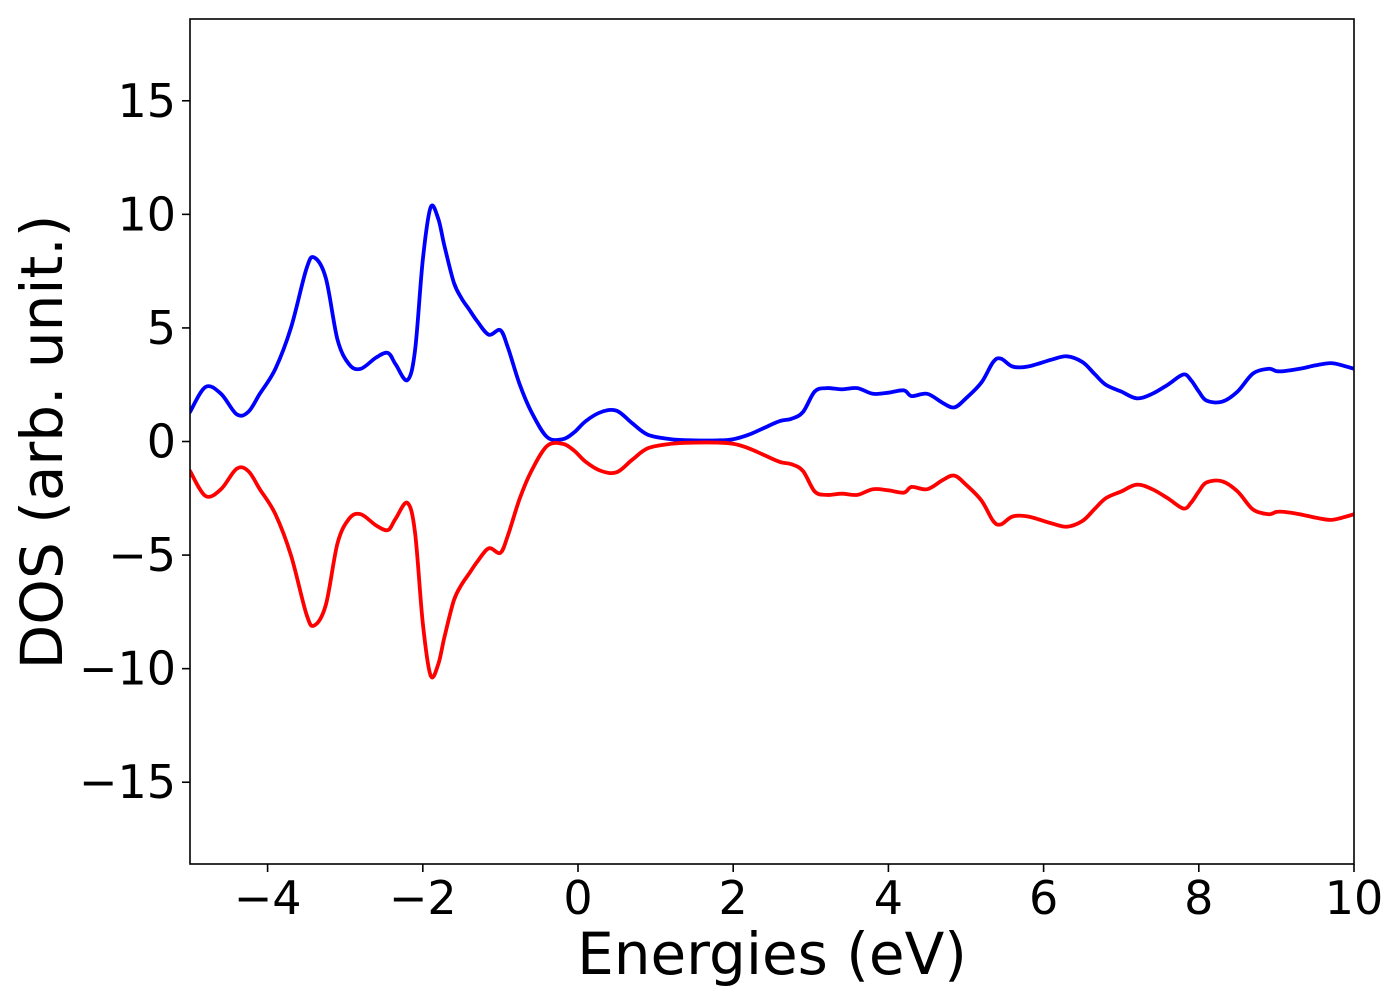  What do you see at coordinates (888, 898) in the screenshot?
I see `x-tick-label: 4` at bounding box center [888, 898].